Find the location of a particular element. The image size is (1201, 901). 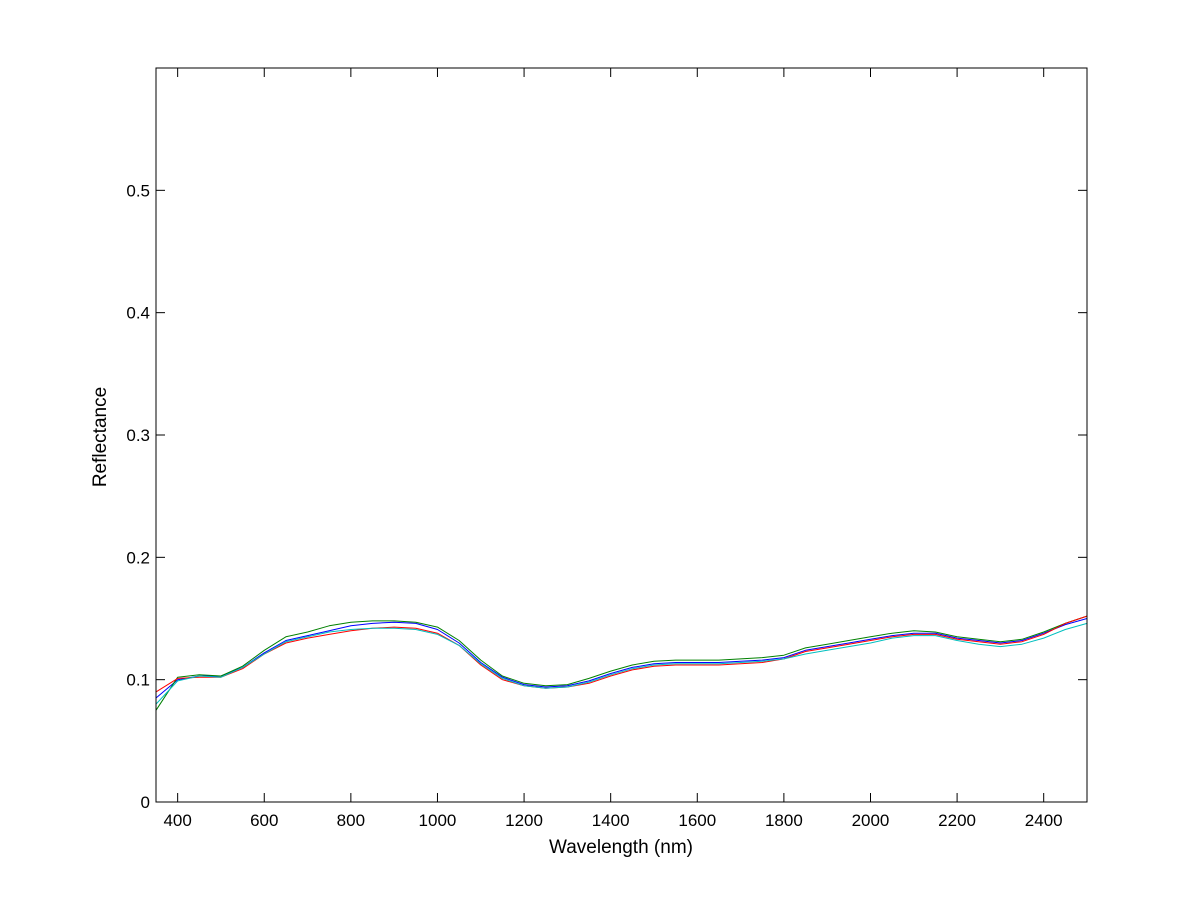

x-tick-label: 400 is located at coordinates (177, 820).